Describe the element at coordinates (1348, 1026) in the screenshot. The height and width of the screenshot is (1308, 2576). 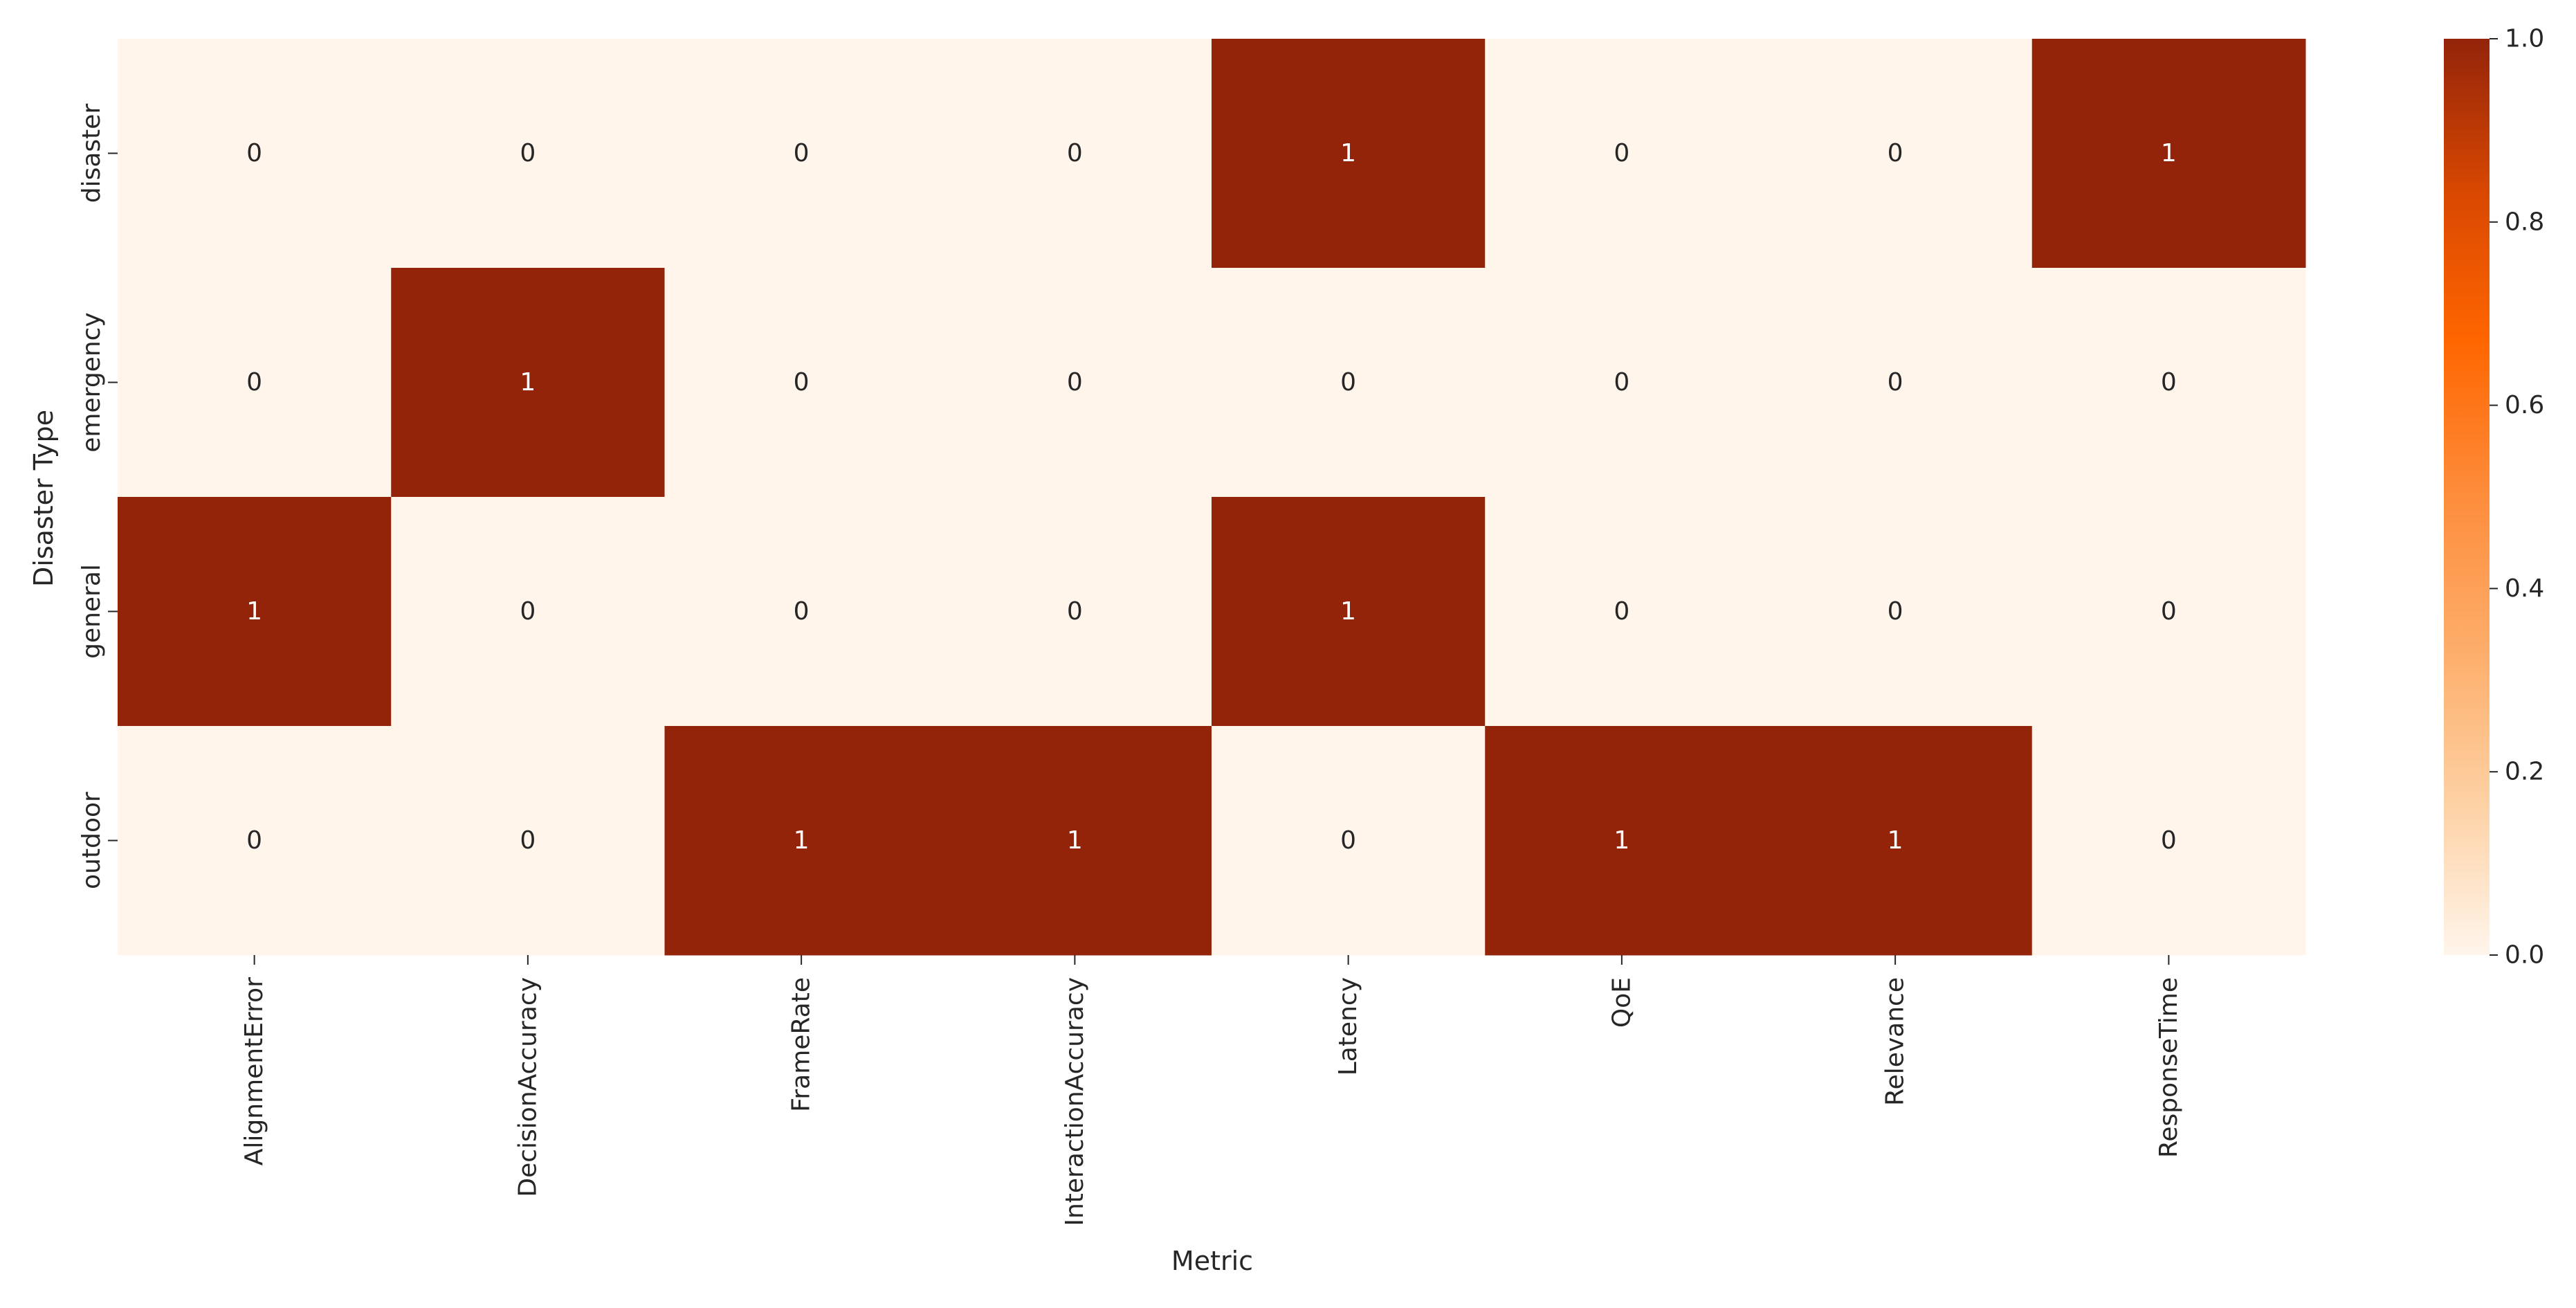
I see `x-tick-label: Latency` at that location.